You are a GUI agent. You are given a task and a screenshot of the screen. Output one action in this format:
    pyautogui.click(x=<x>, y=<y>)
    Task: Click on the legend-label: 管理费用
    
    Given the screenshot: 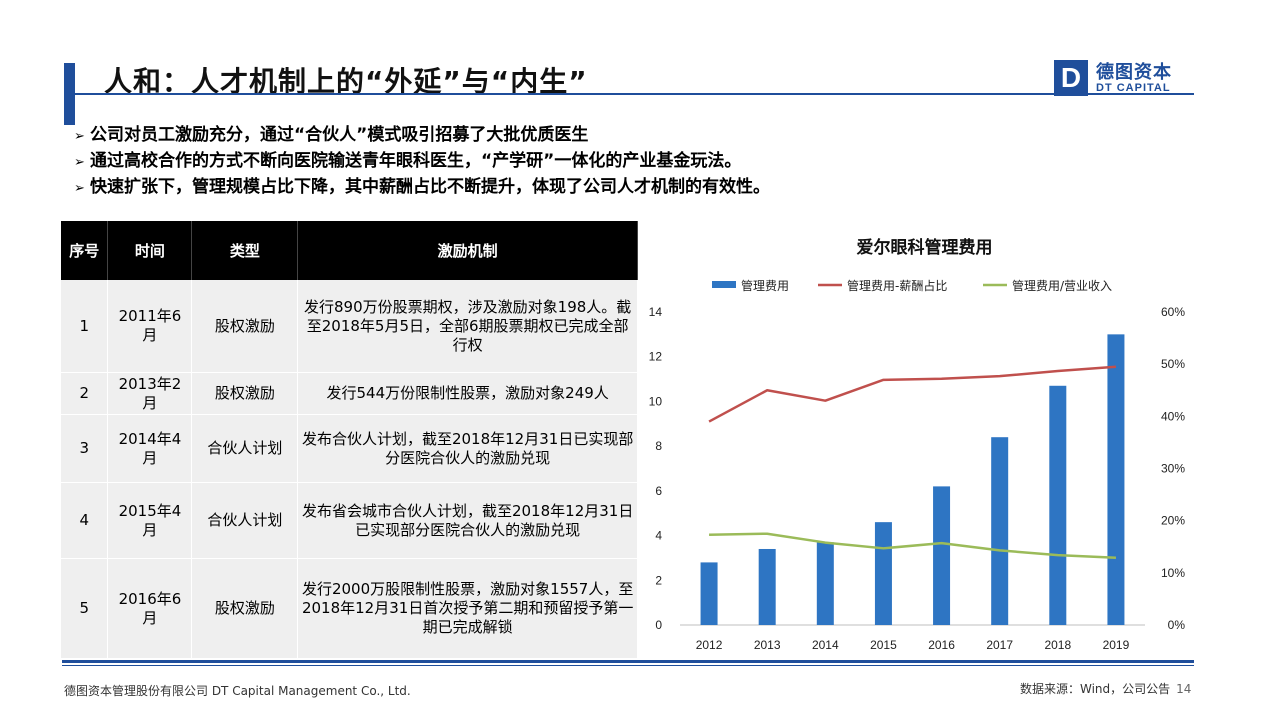 What is the action you would take?
    pyautogui.click(x=765, y=285)
    